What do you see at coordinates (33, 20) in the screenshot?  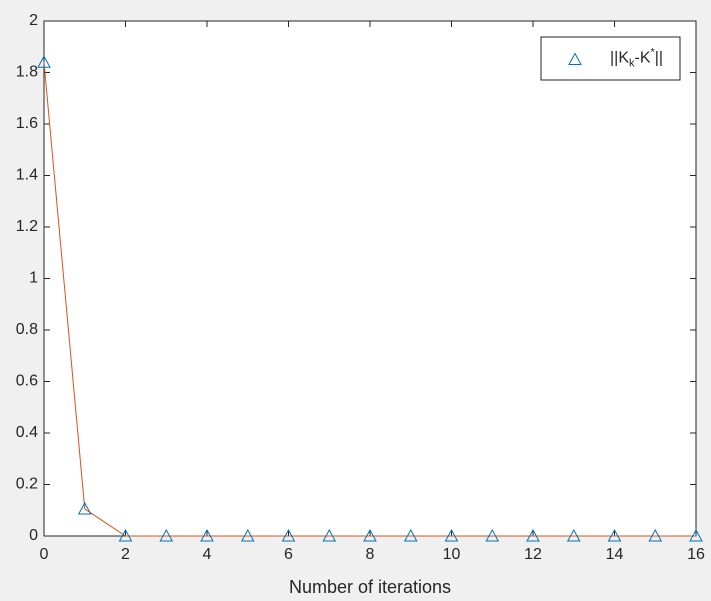 I see `y-tick-label: 2` at bounding box center [33, 20].